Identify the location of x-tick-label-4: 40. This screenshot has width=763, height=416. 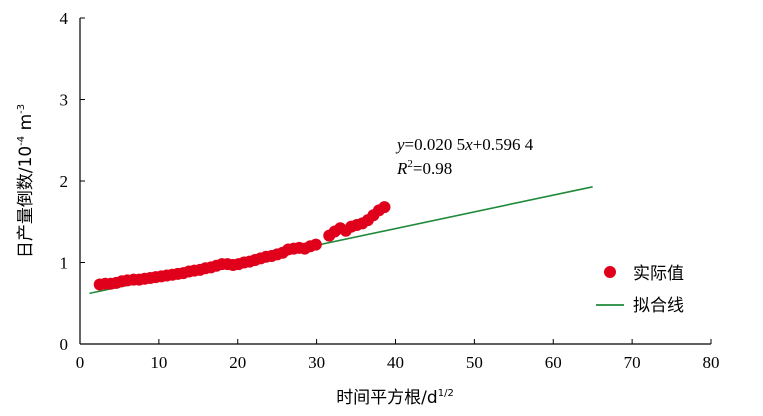
(395, 362).